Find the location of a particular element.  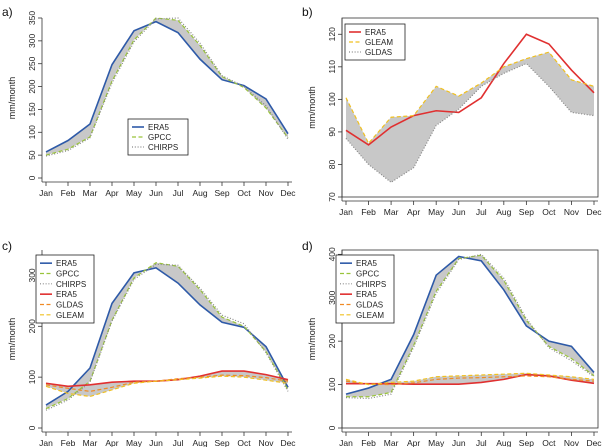

x-tick-label: May is located at coordinates (134, 442).